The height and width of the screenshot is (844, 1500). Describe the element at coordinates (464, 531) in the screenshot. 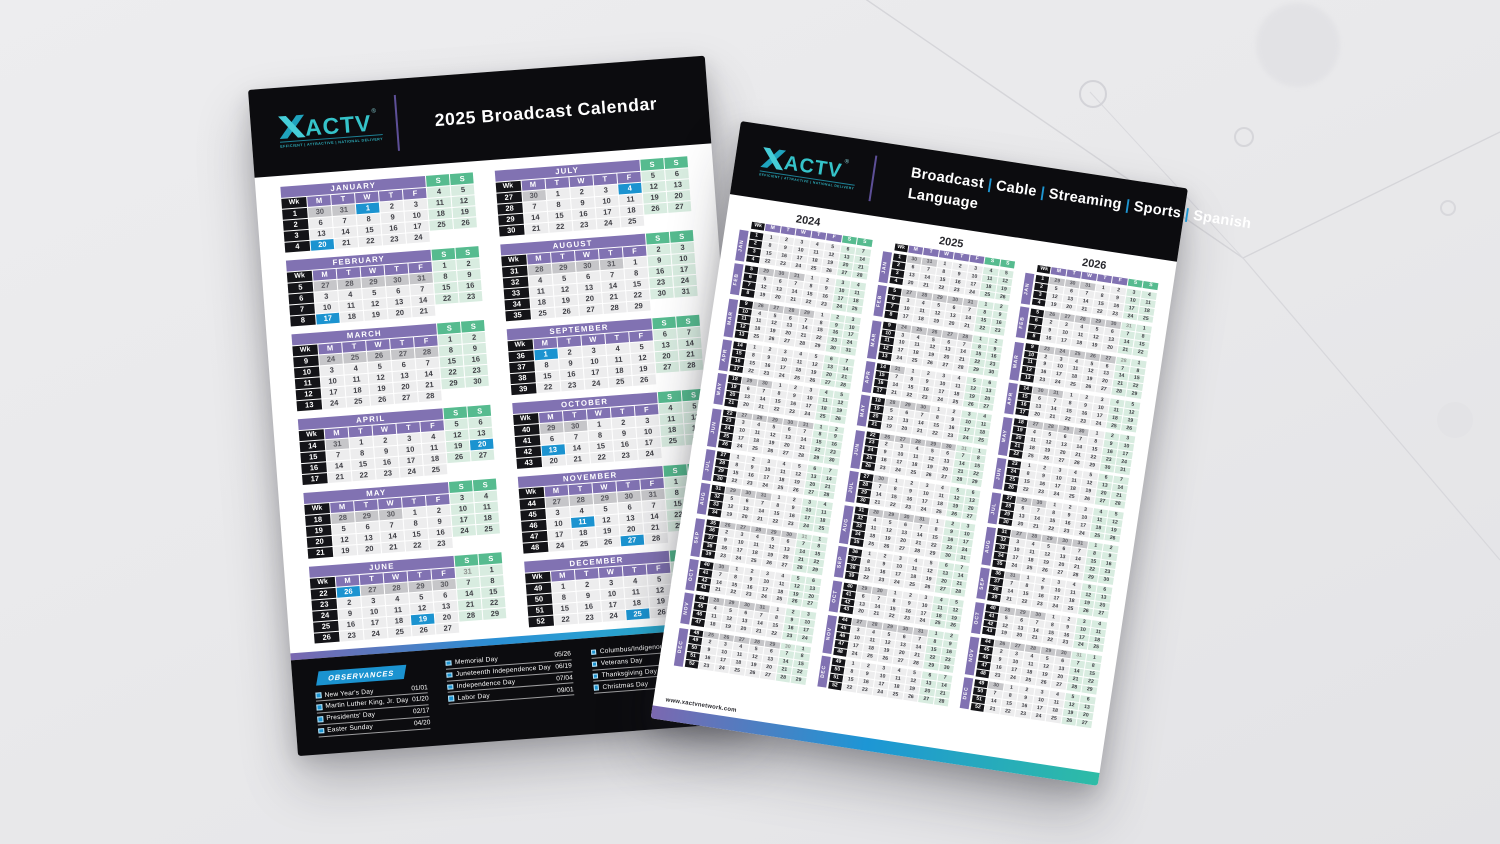

I see `weekend-day-cell: 24` at that location.